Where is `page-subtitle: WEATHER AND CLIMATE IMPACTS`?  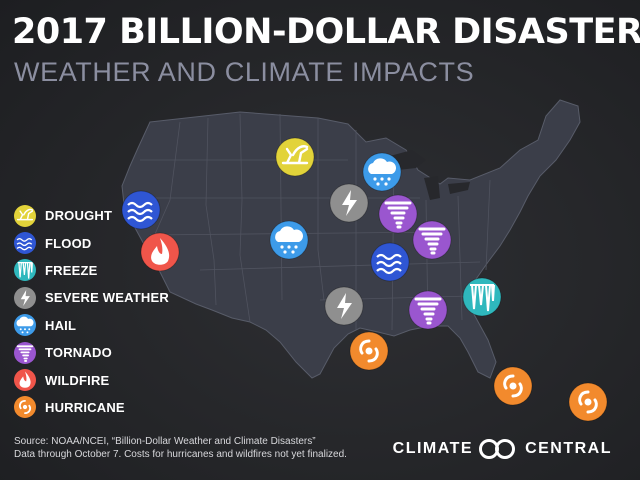
page-subtitle: WEATHER AND CLIMATE IMPACTS is located at coordinates (244, 72).